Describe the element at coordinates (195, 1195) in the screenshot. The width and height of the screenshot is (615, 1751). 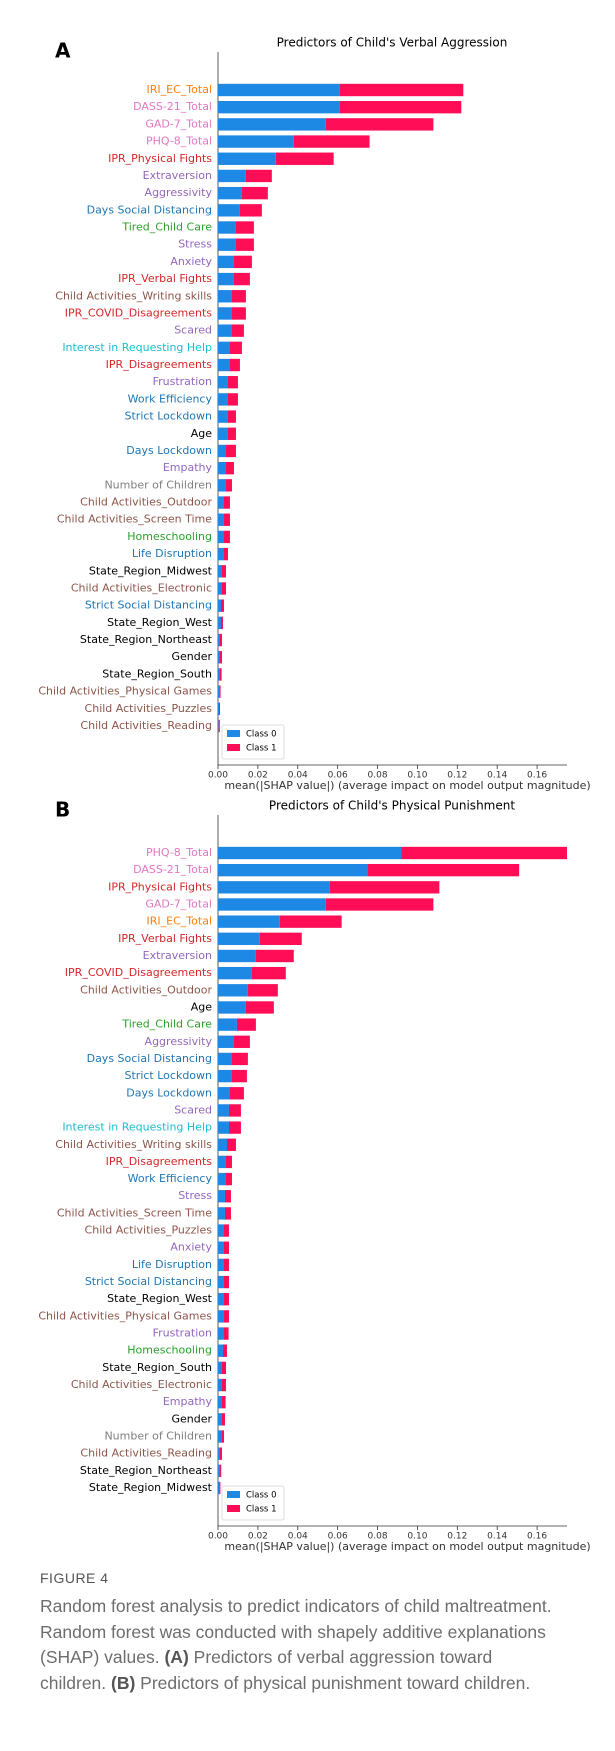
I see `y-tick-label: Stress` at that location.